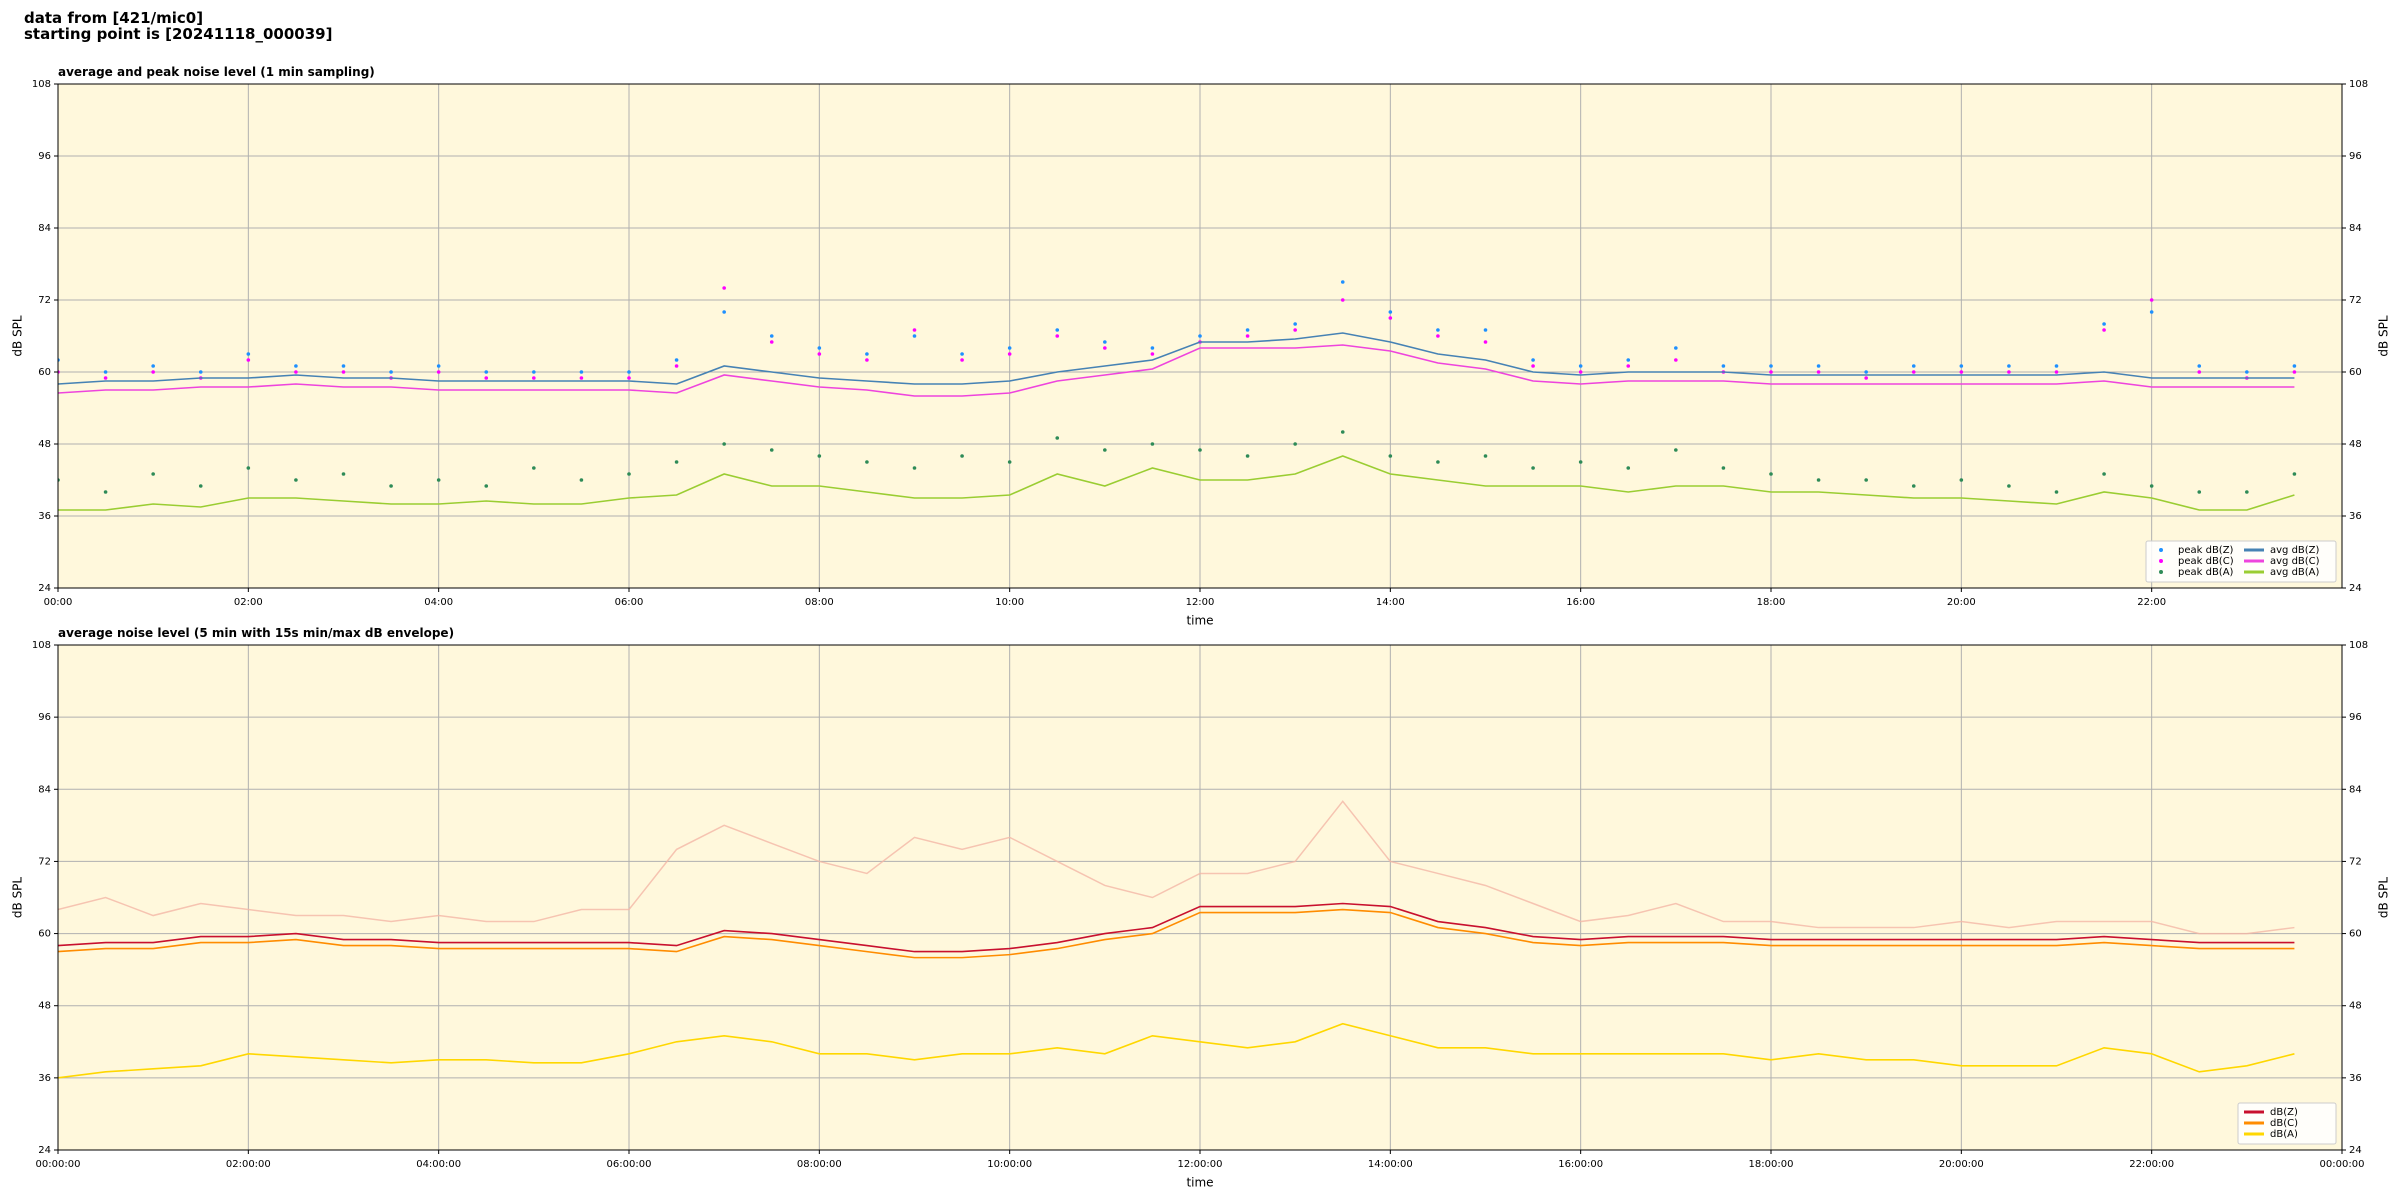 The height and width of the screenshot is (1200, 2400). What do you see at coordinates (438, 1164) in the screenshot?
I see `x-tick-label: 04:00:00` at bounding box center [438, 1164].